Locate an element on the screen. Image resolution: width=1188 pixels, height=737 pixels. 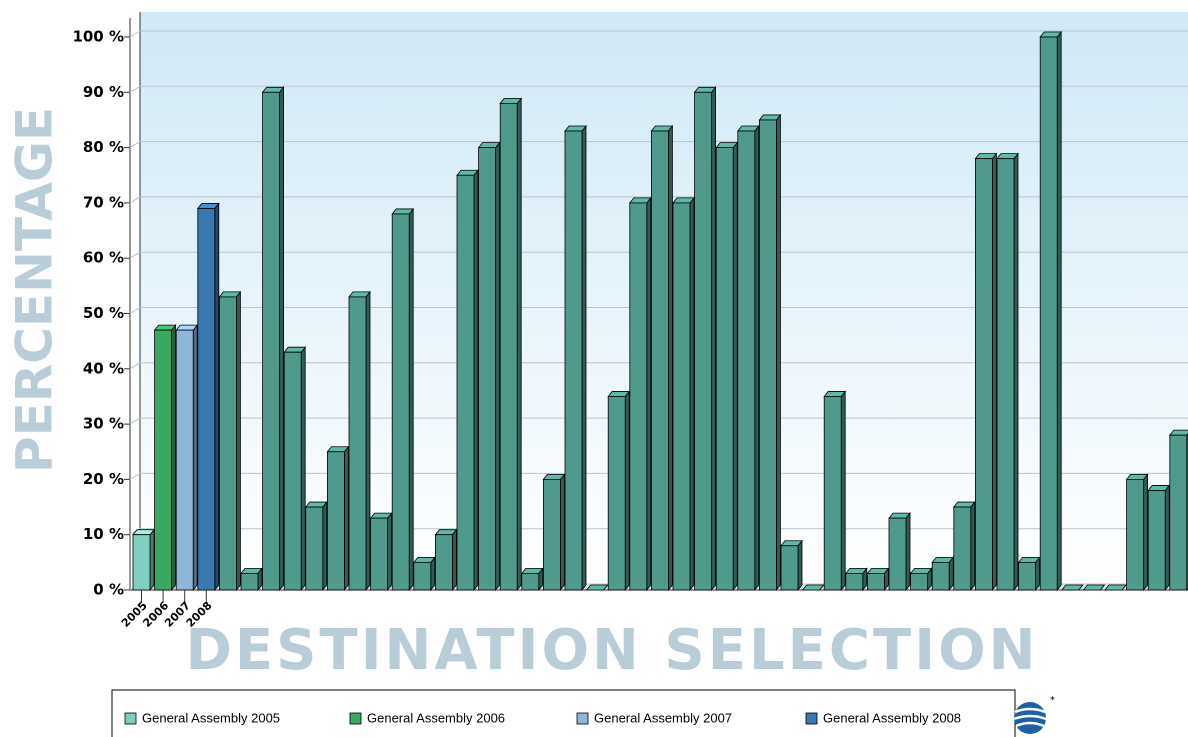
y-tick-label: 10 % is located at coordinates (103, 534).